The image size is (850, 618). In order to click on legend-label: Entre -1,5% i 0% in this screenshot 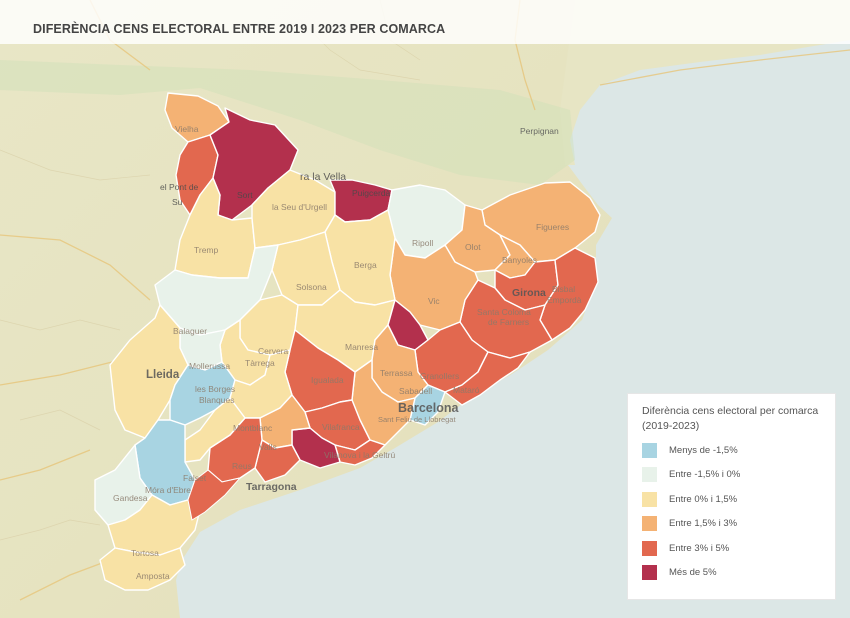, I will do `click(705, 475)`.